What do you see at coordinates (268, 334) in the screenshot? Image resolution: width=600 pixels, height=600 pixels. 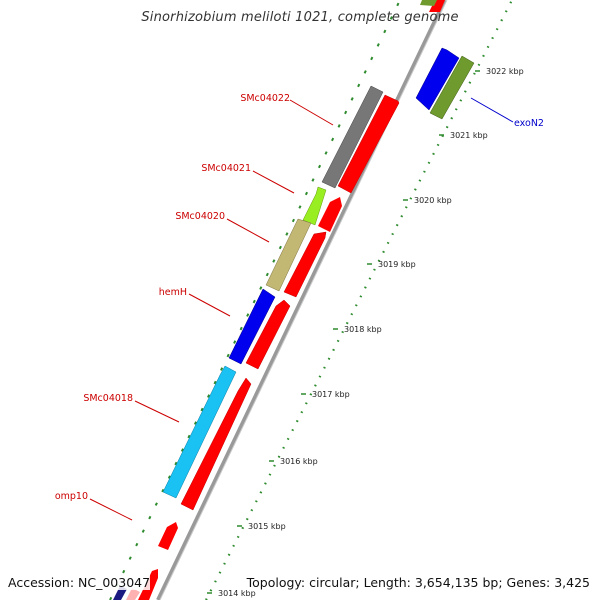 I see `feature-red-hemH` at bounding box center [268, 334].